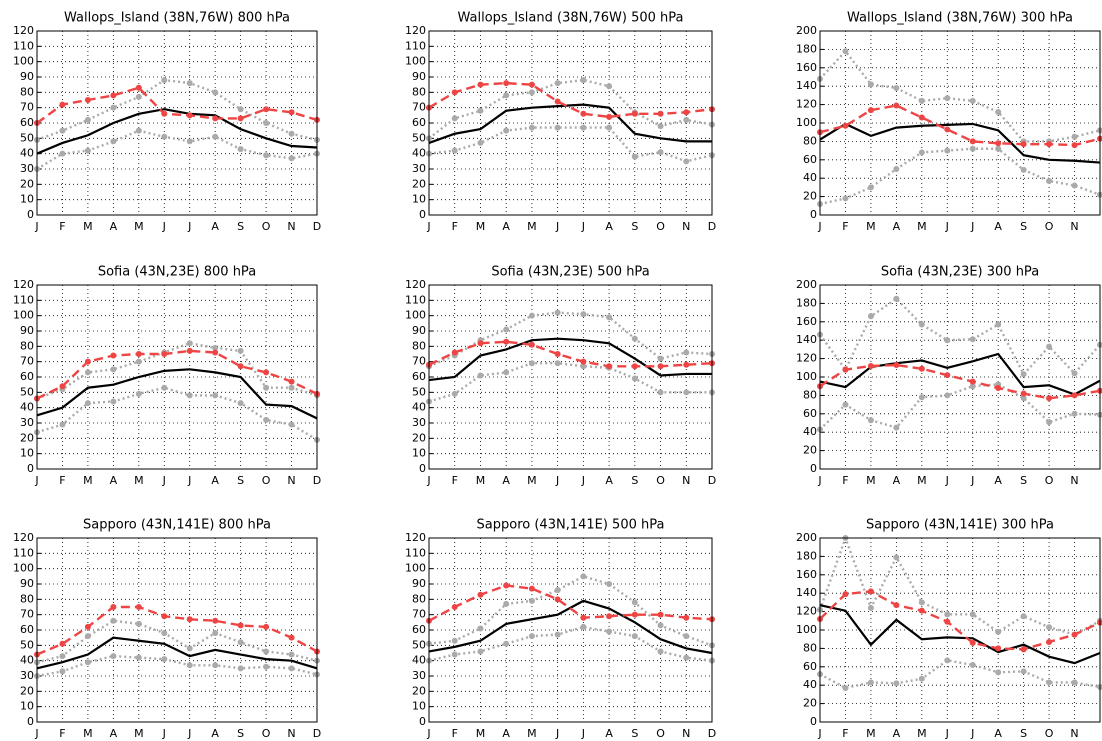 The image size is (1102, 741). What do you see at coordinates (419, 675) in the screenshot?
I see `y-tick-label: 30` at bounding box center [419, 675].